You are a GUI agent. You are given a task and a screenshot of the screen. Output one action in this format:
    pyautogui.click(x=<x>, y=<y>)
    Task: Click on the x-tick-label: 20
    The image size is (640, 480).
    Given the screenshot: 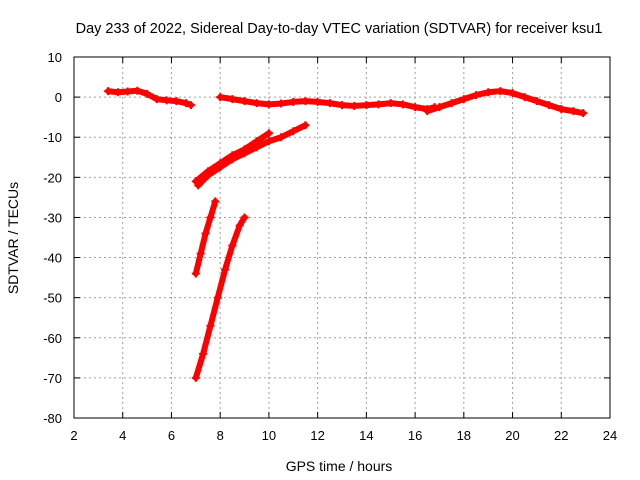 What is the action you would take?
    pyautogui.click(x=512, y=435)
    